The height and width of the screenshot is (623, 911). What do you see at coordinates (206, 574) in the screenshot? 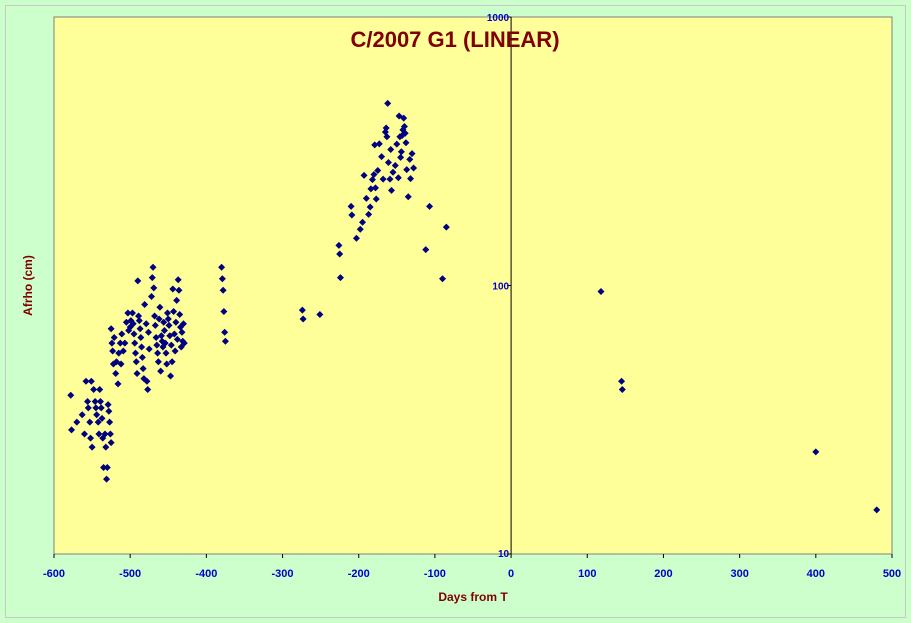
I see `x-tick-label: -400` at bounding box center [206, 574].